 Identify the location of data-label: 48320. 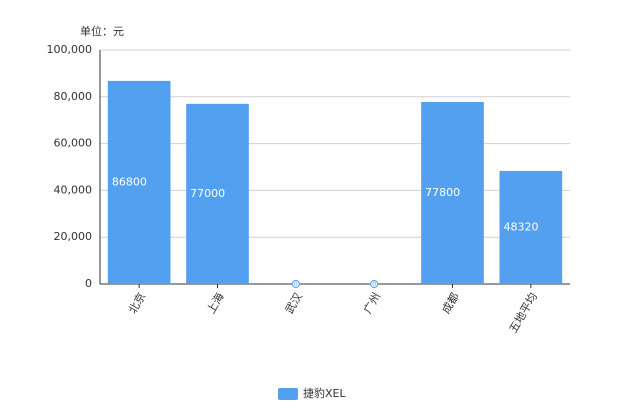
(521, 226).